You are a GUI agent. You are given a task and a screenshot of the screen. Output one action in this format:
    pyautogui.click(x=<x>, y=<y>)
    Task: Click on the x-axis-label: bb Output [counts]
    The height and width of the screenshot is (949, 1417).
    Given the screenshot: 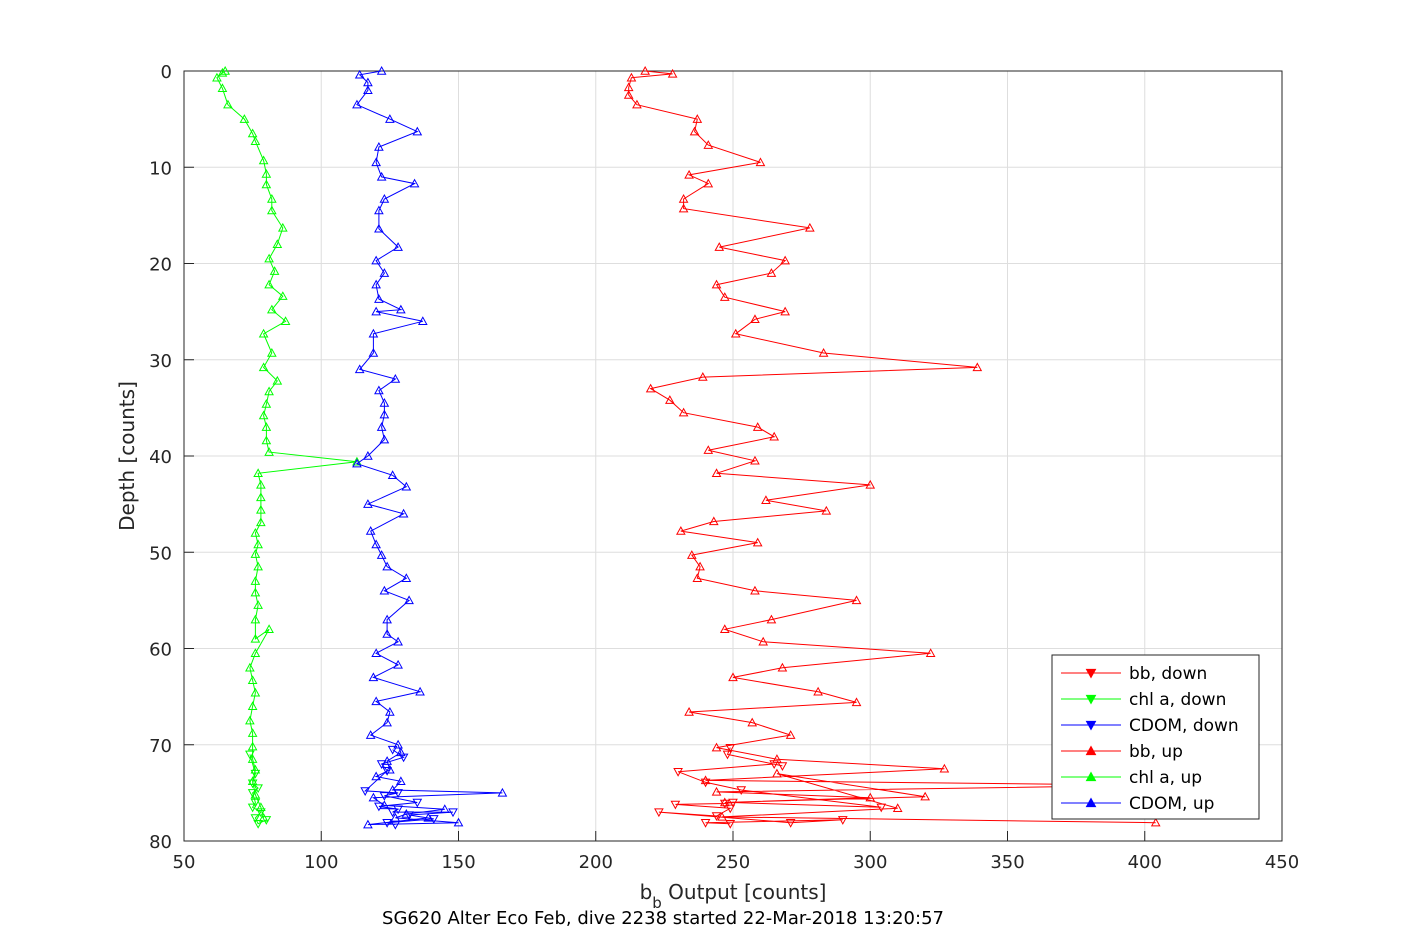 What is the action you would take?
    pyautogui.click(x=733, y=896)
    